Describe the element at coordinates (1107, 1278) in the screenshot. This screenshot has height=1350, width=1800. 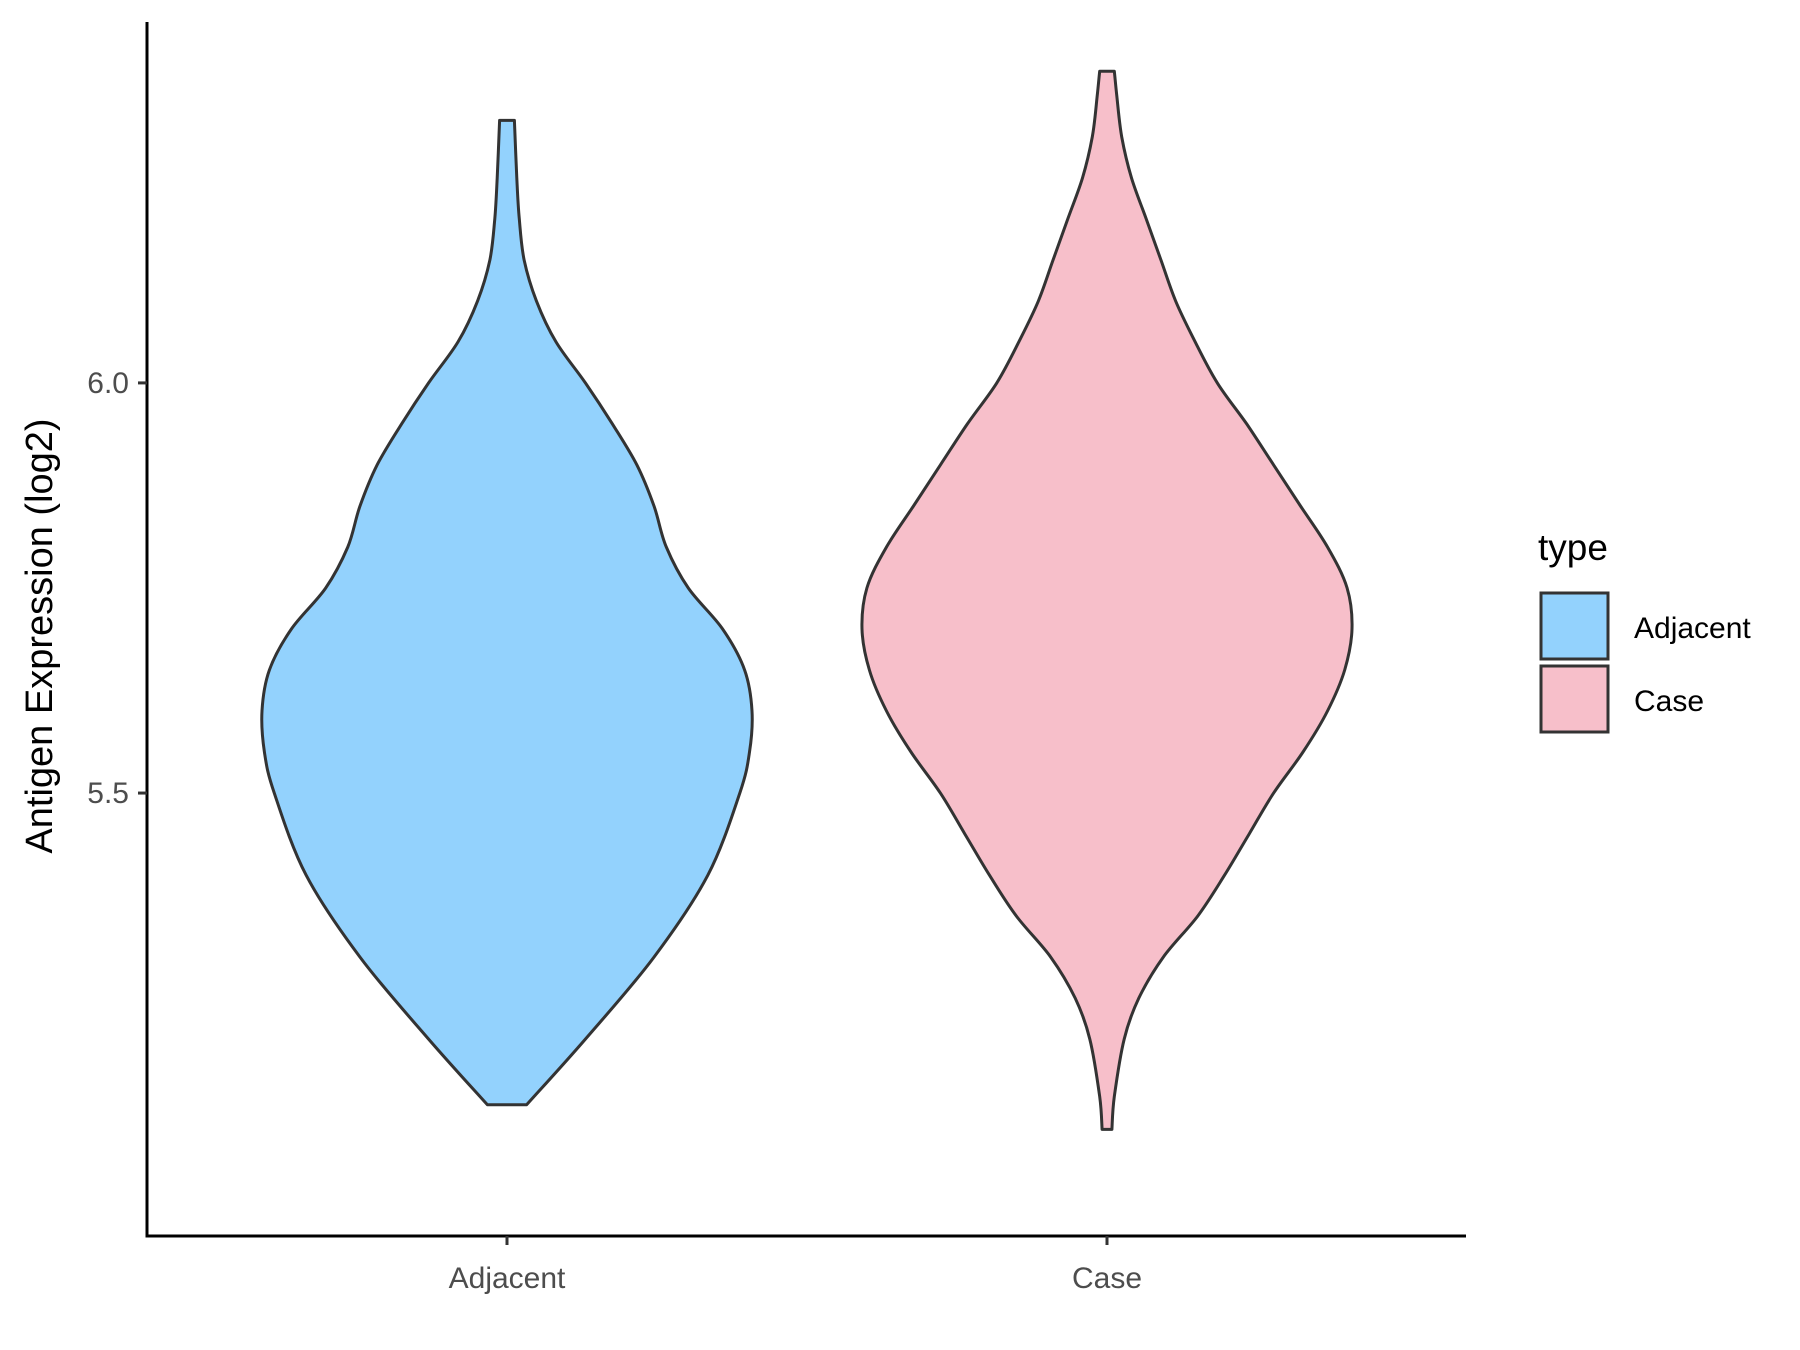
I see `x-tick-label: Case` at that location.